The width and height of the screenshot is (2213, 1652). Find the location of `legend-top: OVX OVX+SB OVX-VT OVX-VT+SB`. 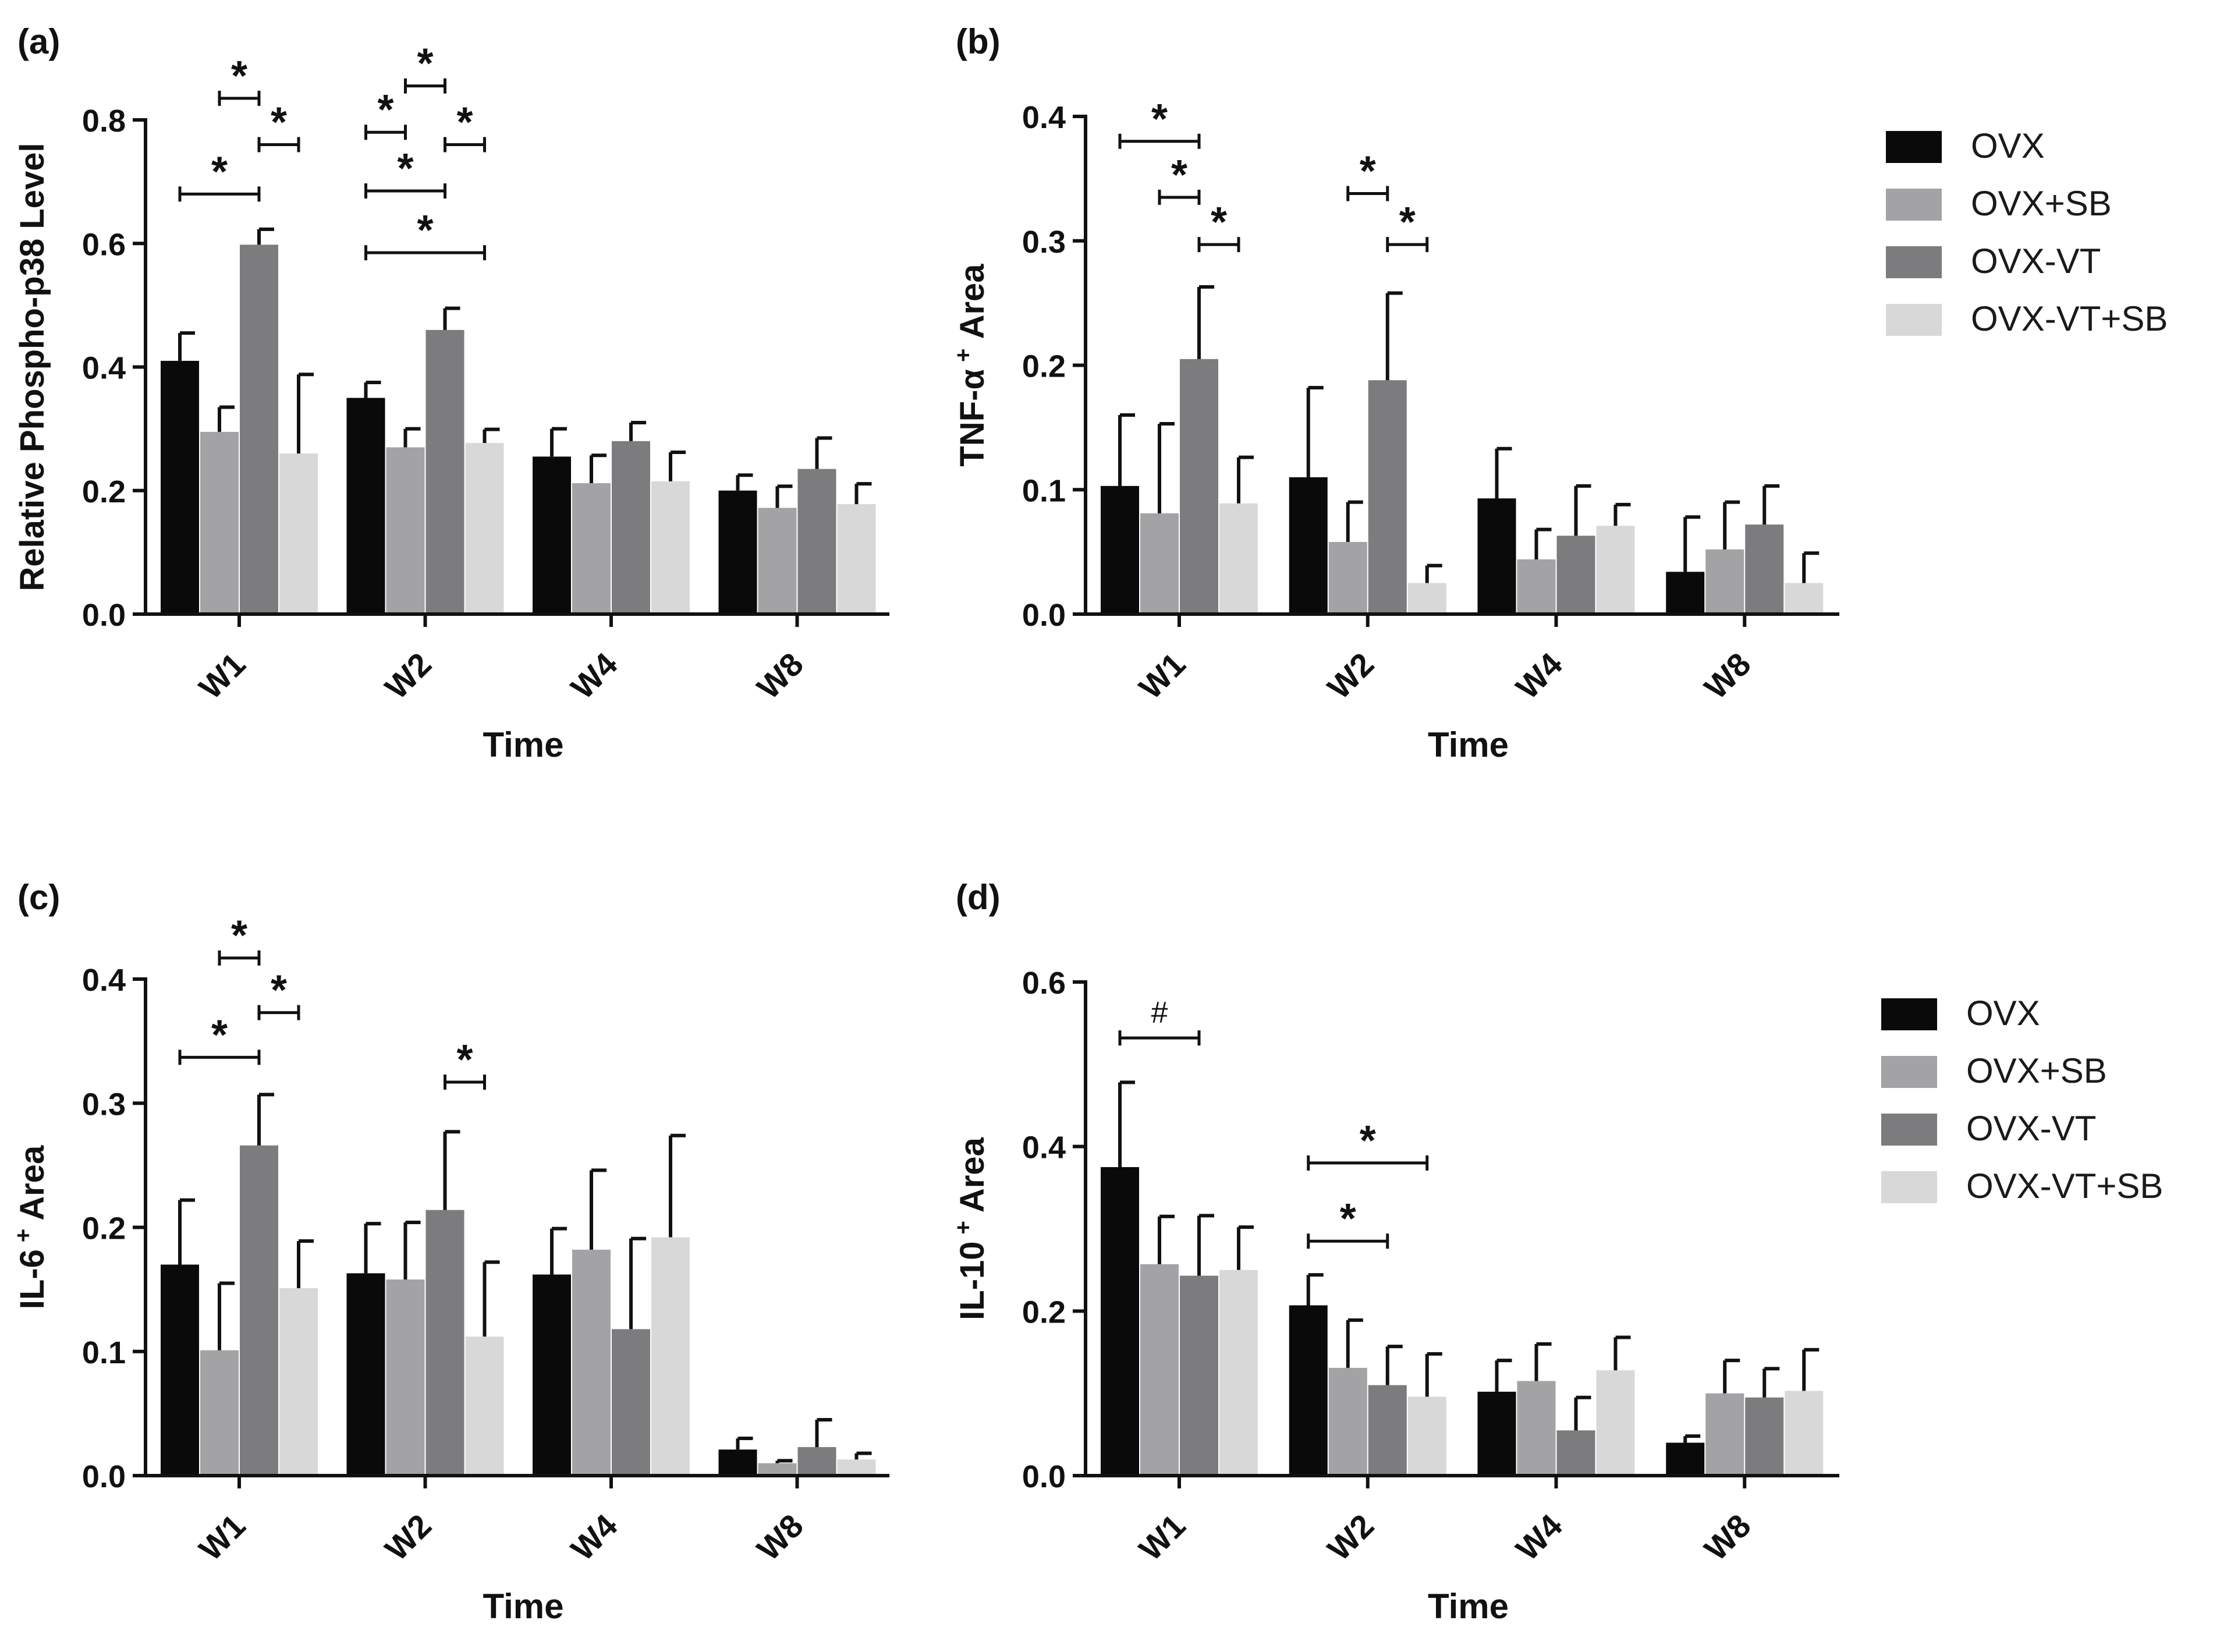

legend-top: OVX OVX+SB OVX-VT OVX-VT+SB is located at coordinates (2027, 232).